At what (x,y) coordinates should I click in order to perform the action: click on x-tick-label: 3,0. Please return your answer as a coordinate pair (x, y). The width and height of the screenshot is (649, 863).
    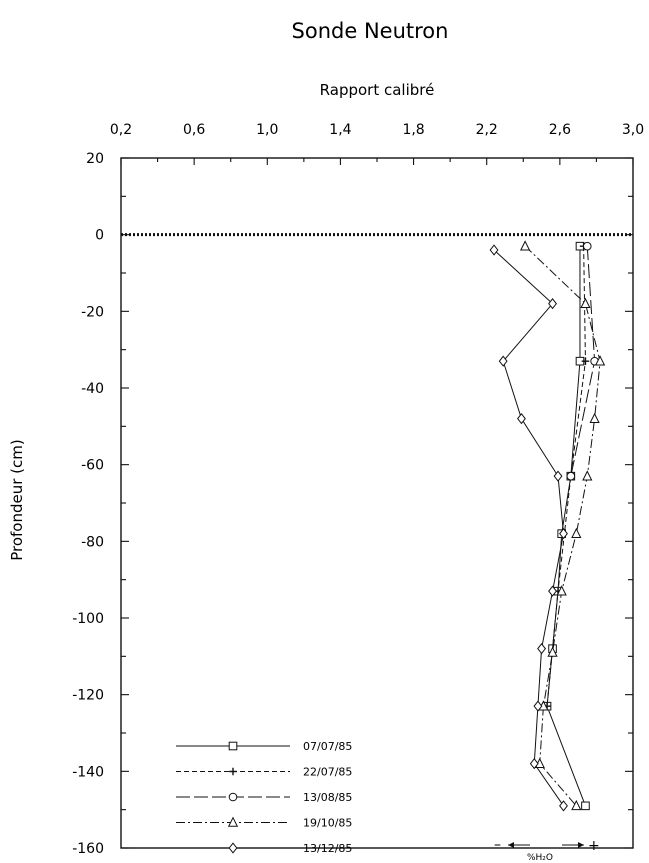
    Looking at the image, I should click on (633, 130).